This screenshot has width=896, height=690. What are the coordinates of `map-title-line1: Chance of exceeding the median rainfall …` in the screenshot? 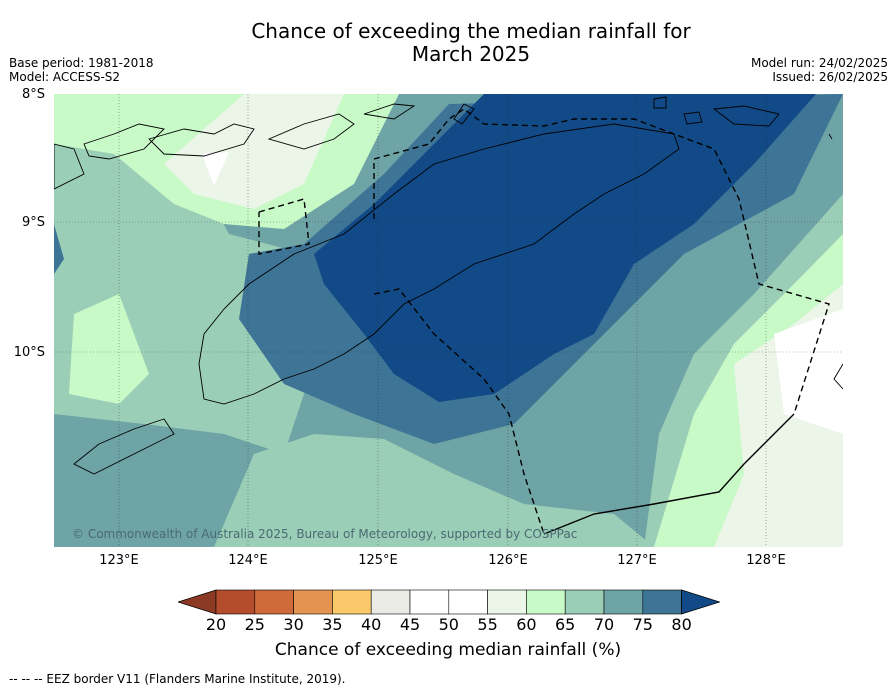 It's located at (471, 31).